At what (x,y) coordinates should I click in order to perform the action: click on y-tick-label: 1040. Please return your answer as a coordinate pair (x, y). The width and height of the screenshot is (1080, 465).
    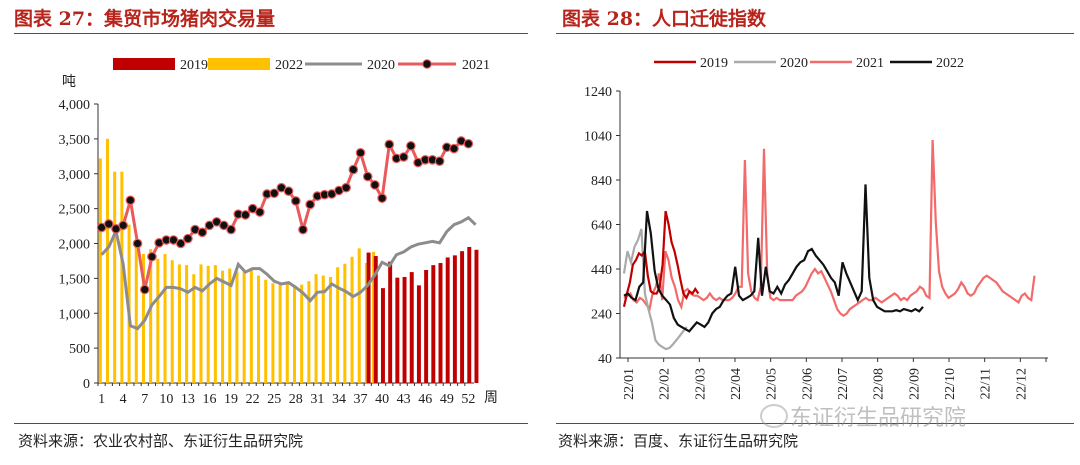
    Looking at the image, I should click on (598, 137).